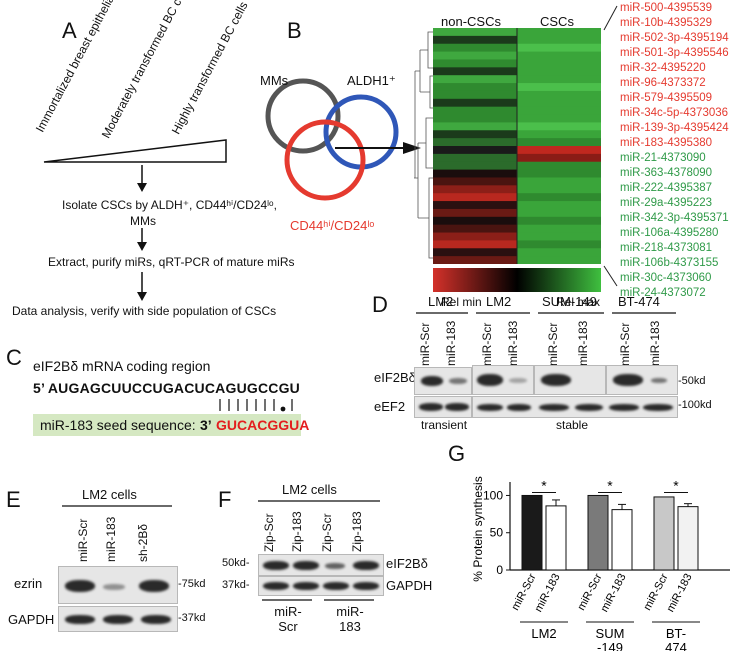  Describe the element at coordinates (666, 278) in the screenshot. I see `list-item: miR-30c-4373060` at that location.